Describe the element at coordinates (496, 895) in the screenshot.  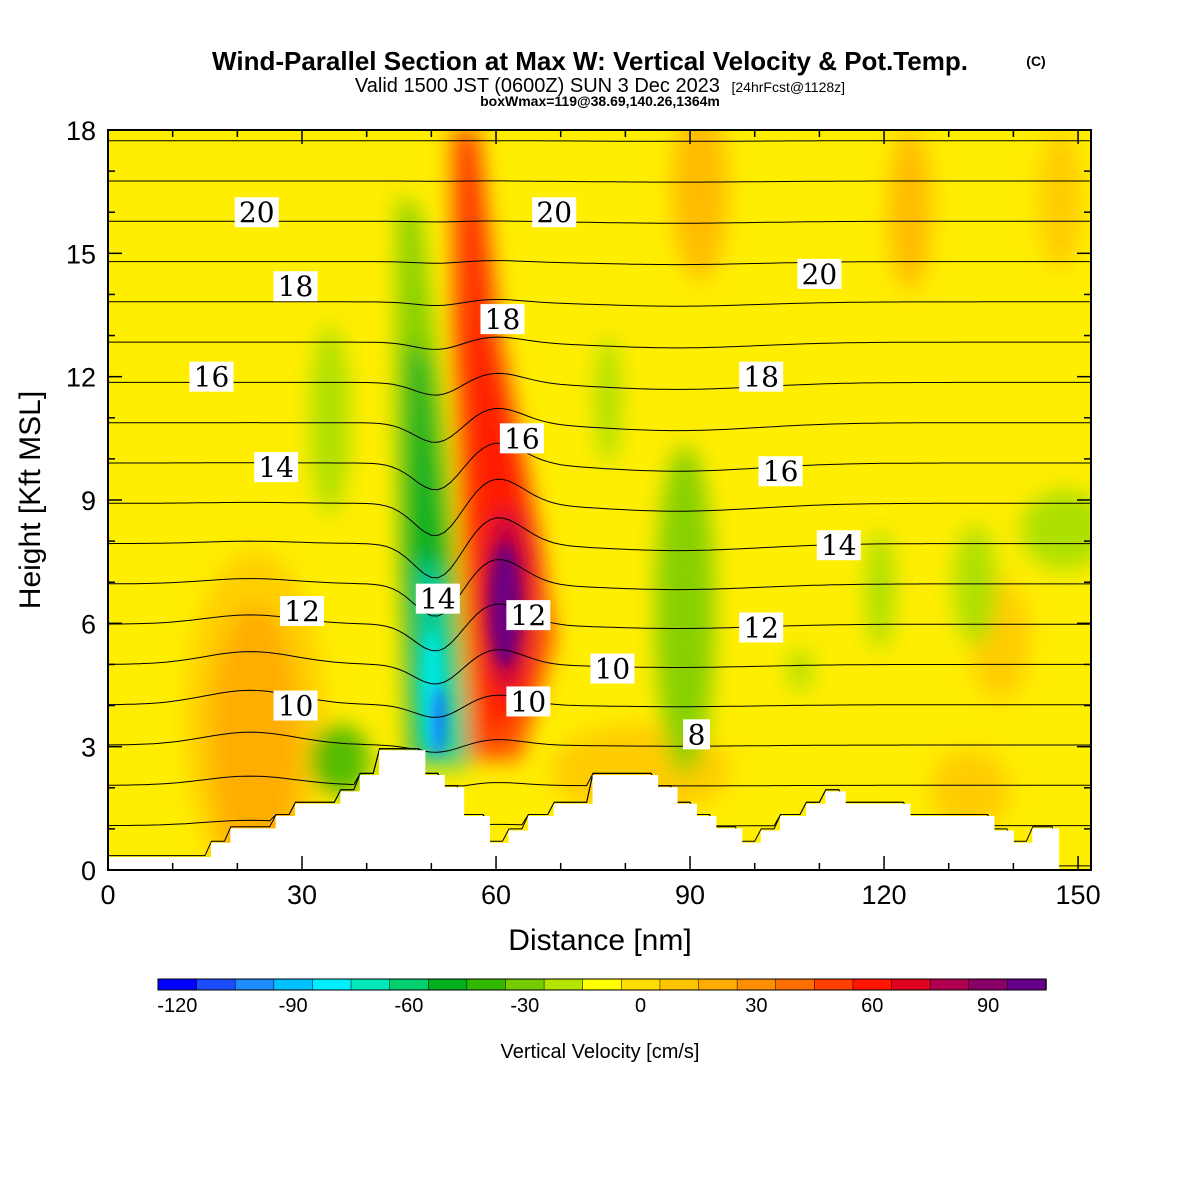
I see `x-tick-label: 60` at that location.